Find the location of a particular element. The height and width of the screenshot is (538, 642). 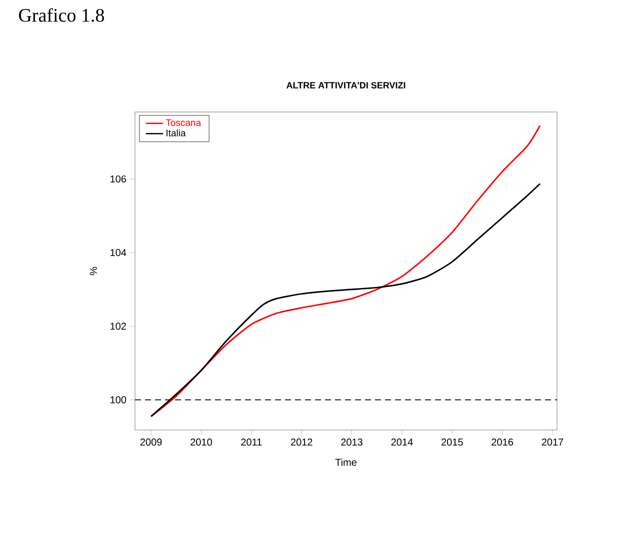

x-axis-title: Time is located at coordinates (345, 462).